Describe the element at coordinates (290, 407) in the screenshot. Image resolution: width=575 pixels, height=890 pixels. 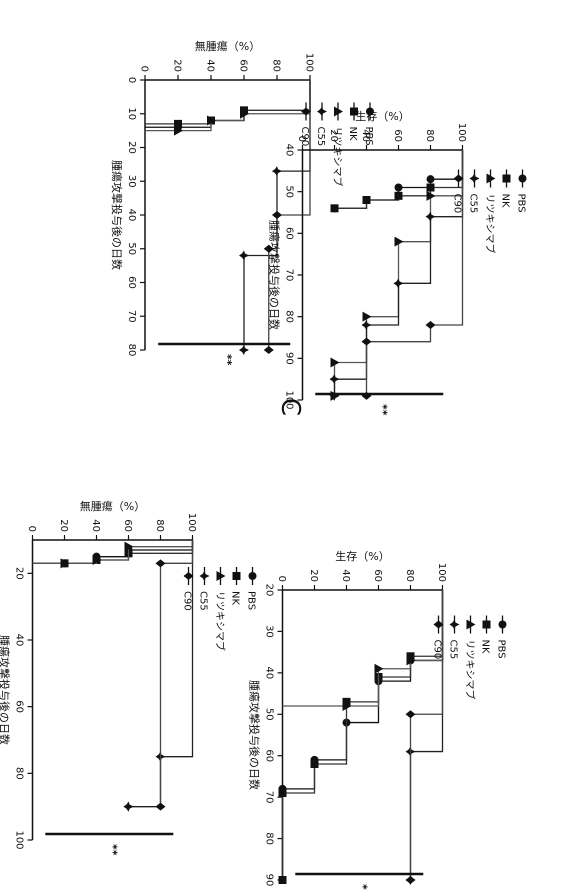
I see `panel-label: C` at that location.